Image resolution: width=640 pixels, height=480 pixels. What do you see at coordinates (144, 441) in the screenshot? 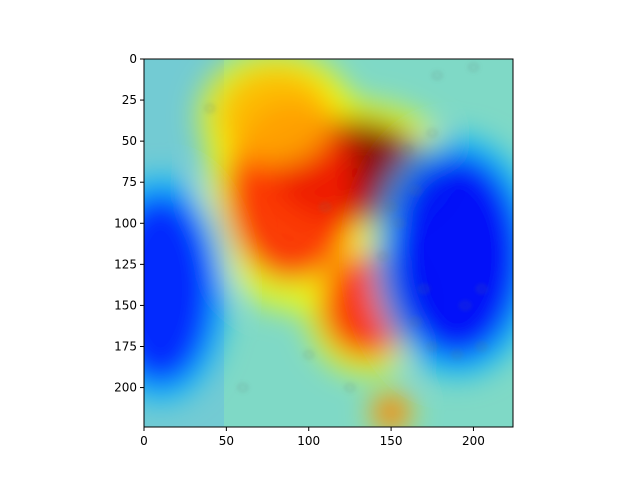
I see `x-tick-label: 0` at bounding box center [144, 441].